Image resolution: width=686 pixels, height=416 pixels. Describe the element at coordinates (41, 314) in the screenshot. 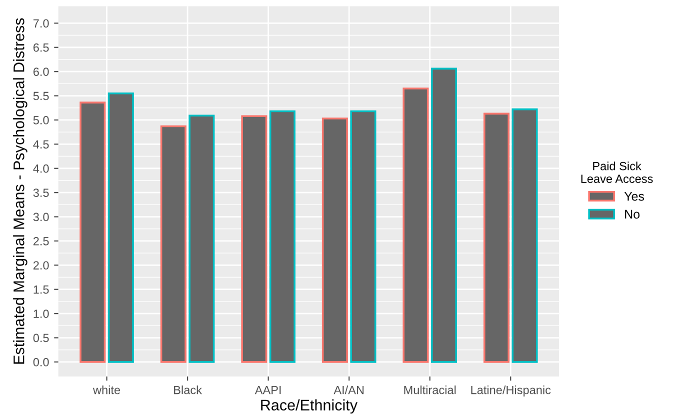

I see `y-tick-label: 1.0` at that location.